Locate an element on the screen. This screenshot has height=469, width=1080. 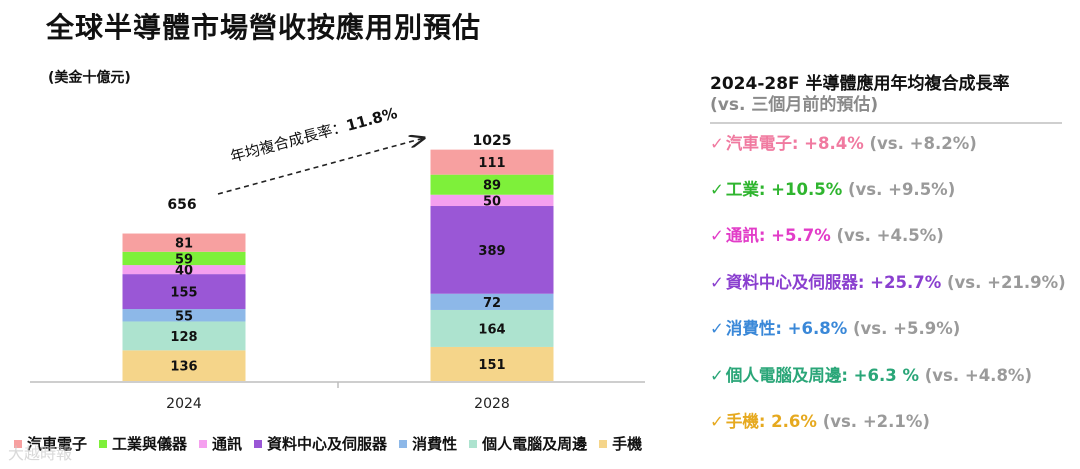
page-title: 全球半導體市場營收按應用別預估 is located at coordinates (264, 27).